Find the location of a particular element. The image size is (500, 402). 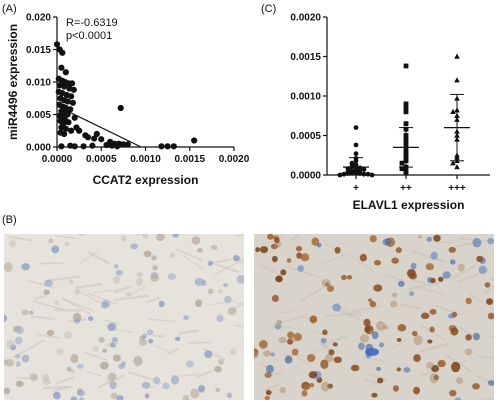

y-axis-title: miR4496 expression is located at coordinates (13, 82).